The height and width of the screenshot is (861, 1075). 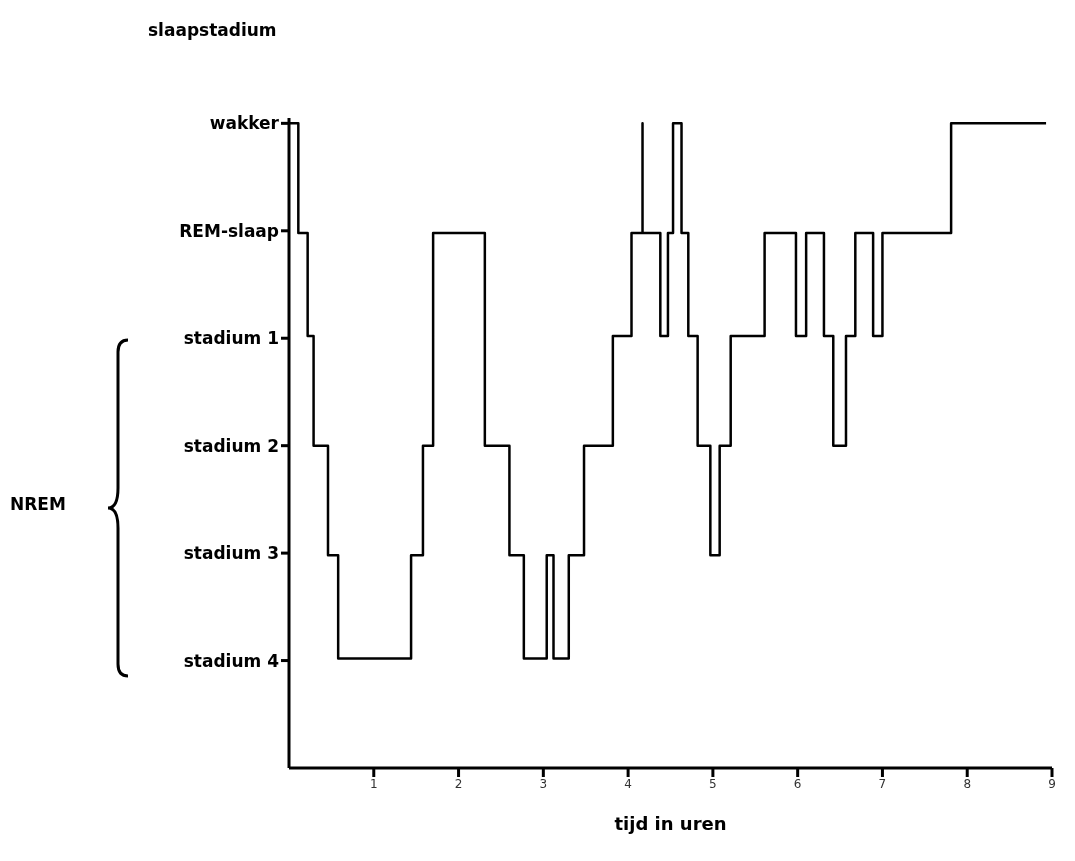 What do you see at coordinates (212, 30) in the screenshot?
I see `y-axis-title: slaapstadium` at bounding box center [212, 30].